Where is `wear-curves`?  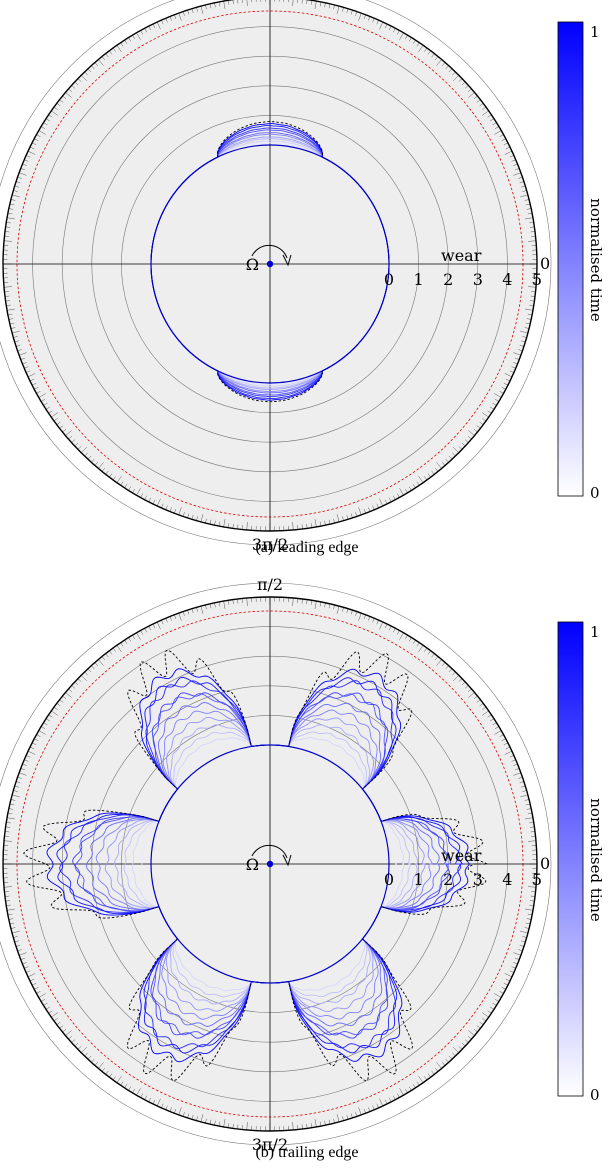 wear-curves is located at coordinates (270, 262).